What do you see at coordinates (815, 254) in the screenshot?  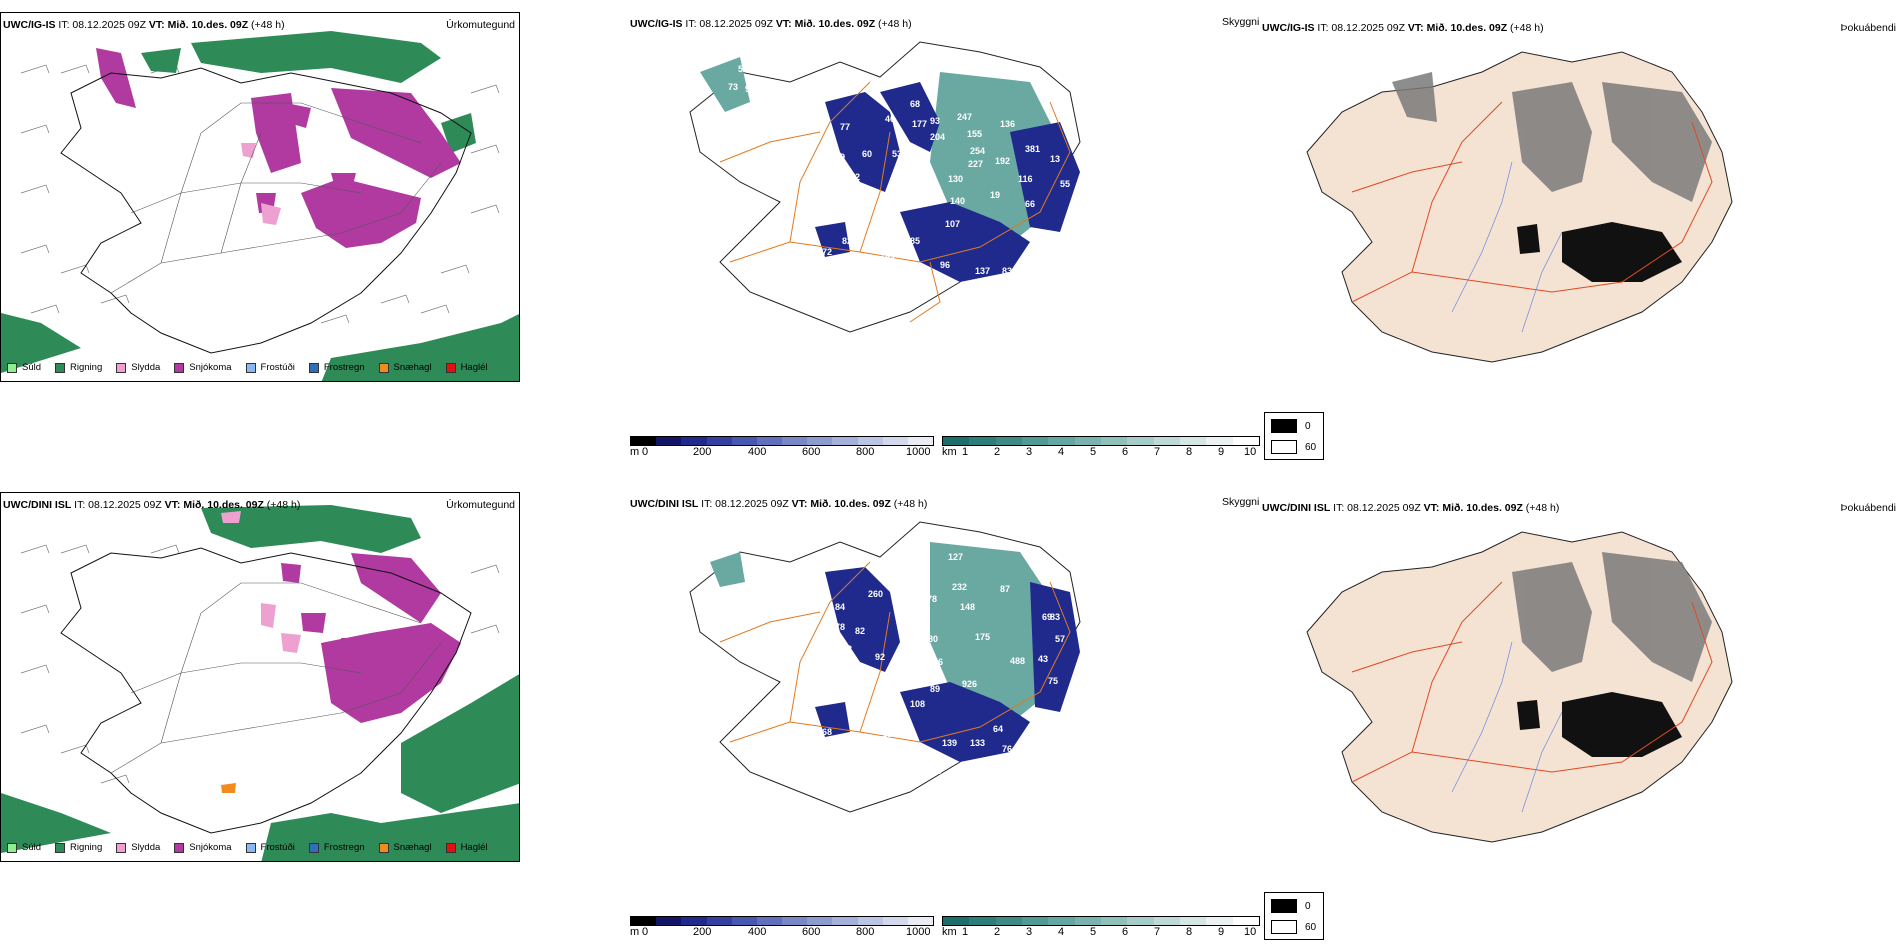 I see `ceiling-label: 56` at bounding box center [815, 254].